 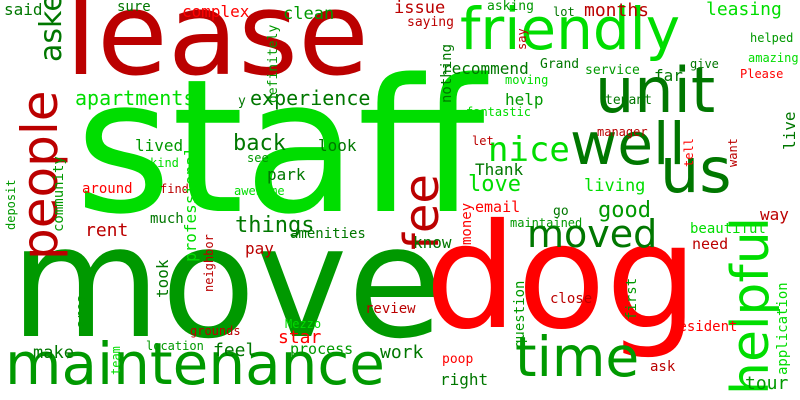 What do you see at coordinates (624, 210) in the screenshot?
I see `word-good: good` at bounding box center [624, 210].